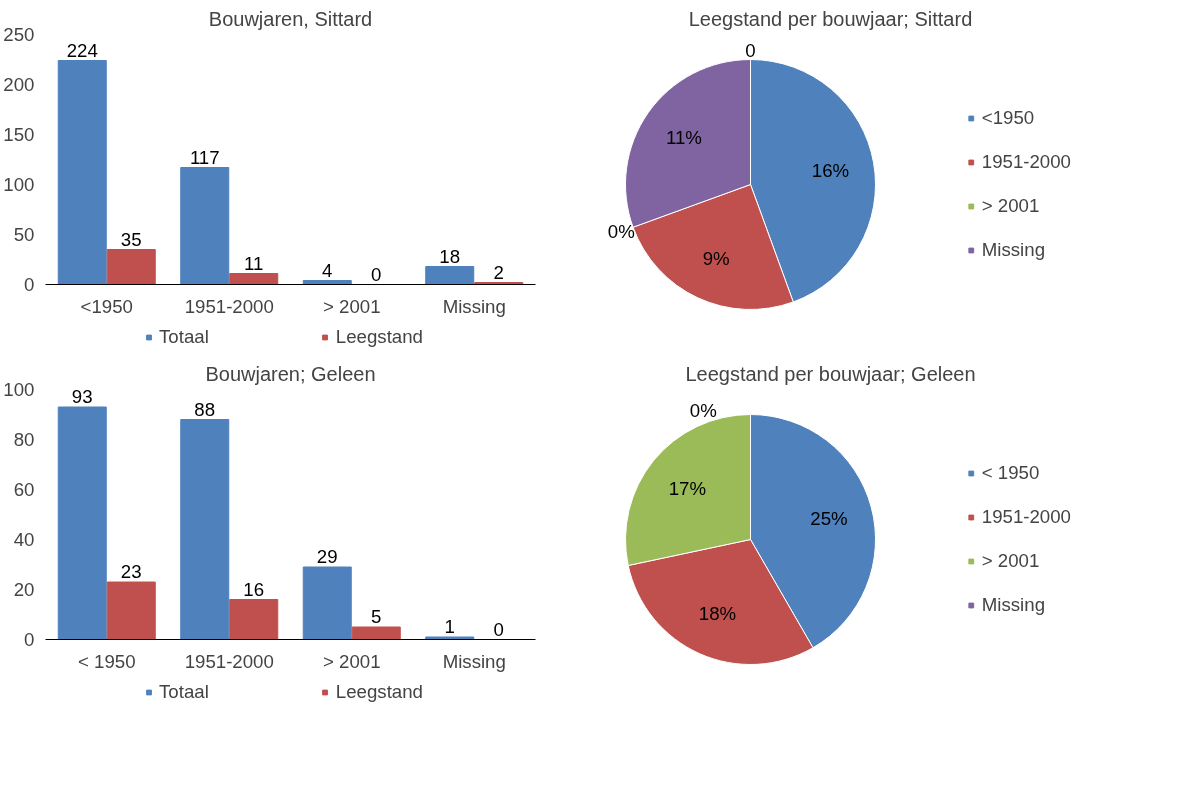  I want to click on y-tick-label: 250, so click(19, 34).